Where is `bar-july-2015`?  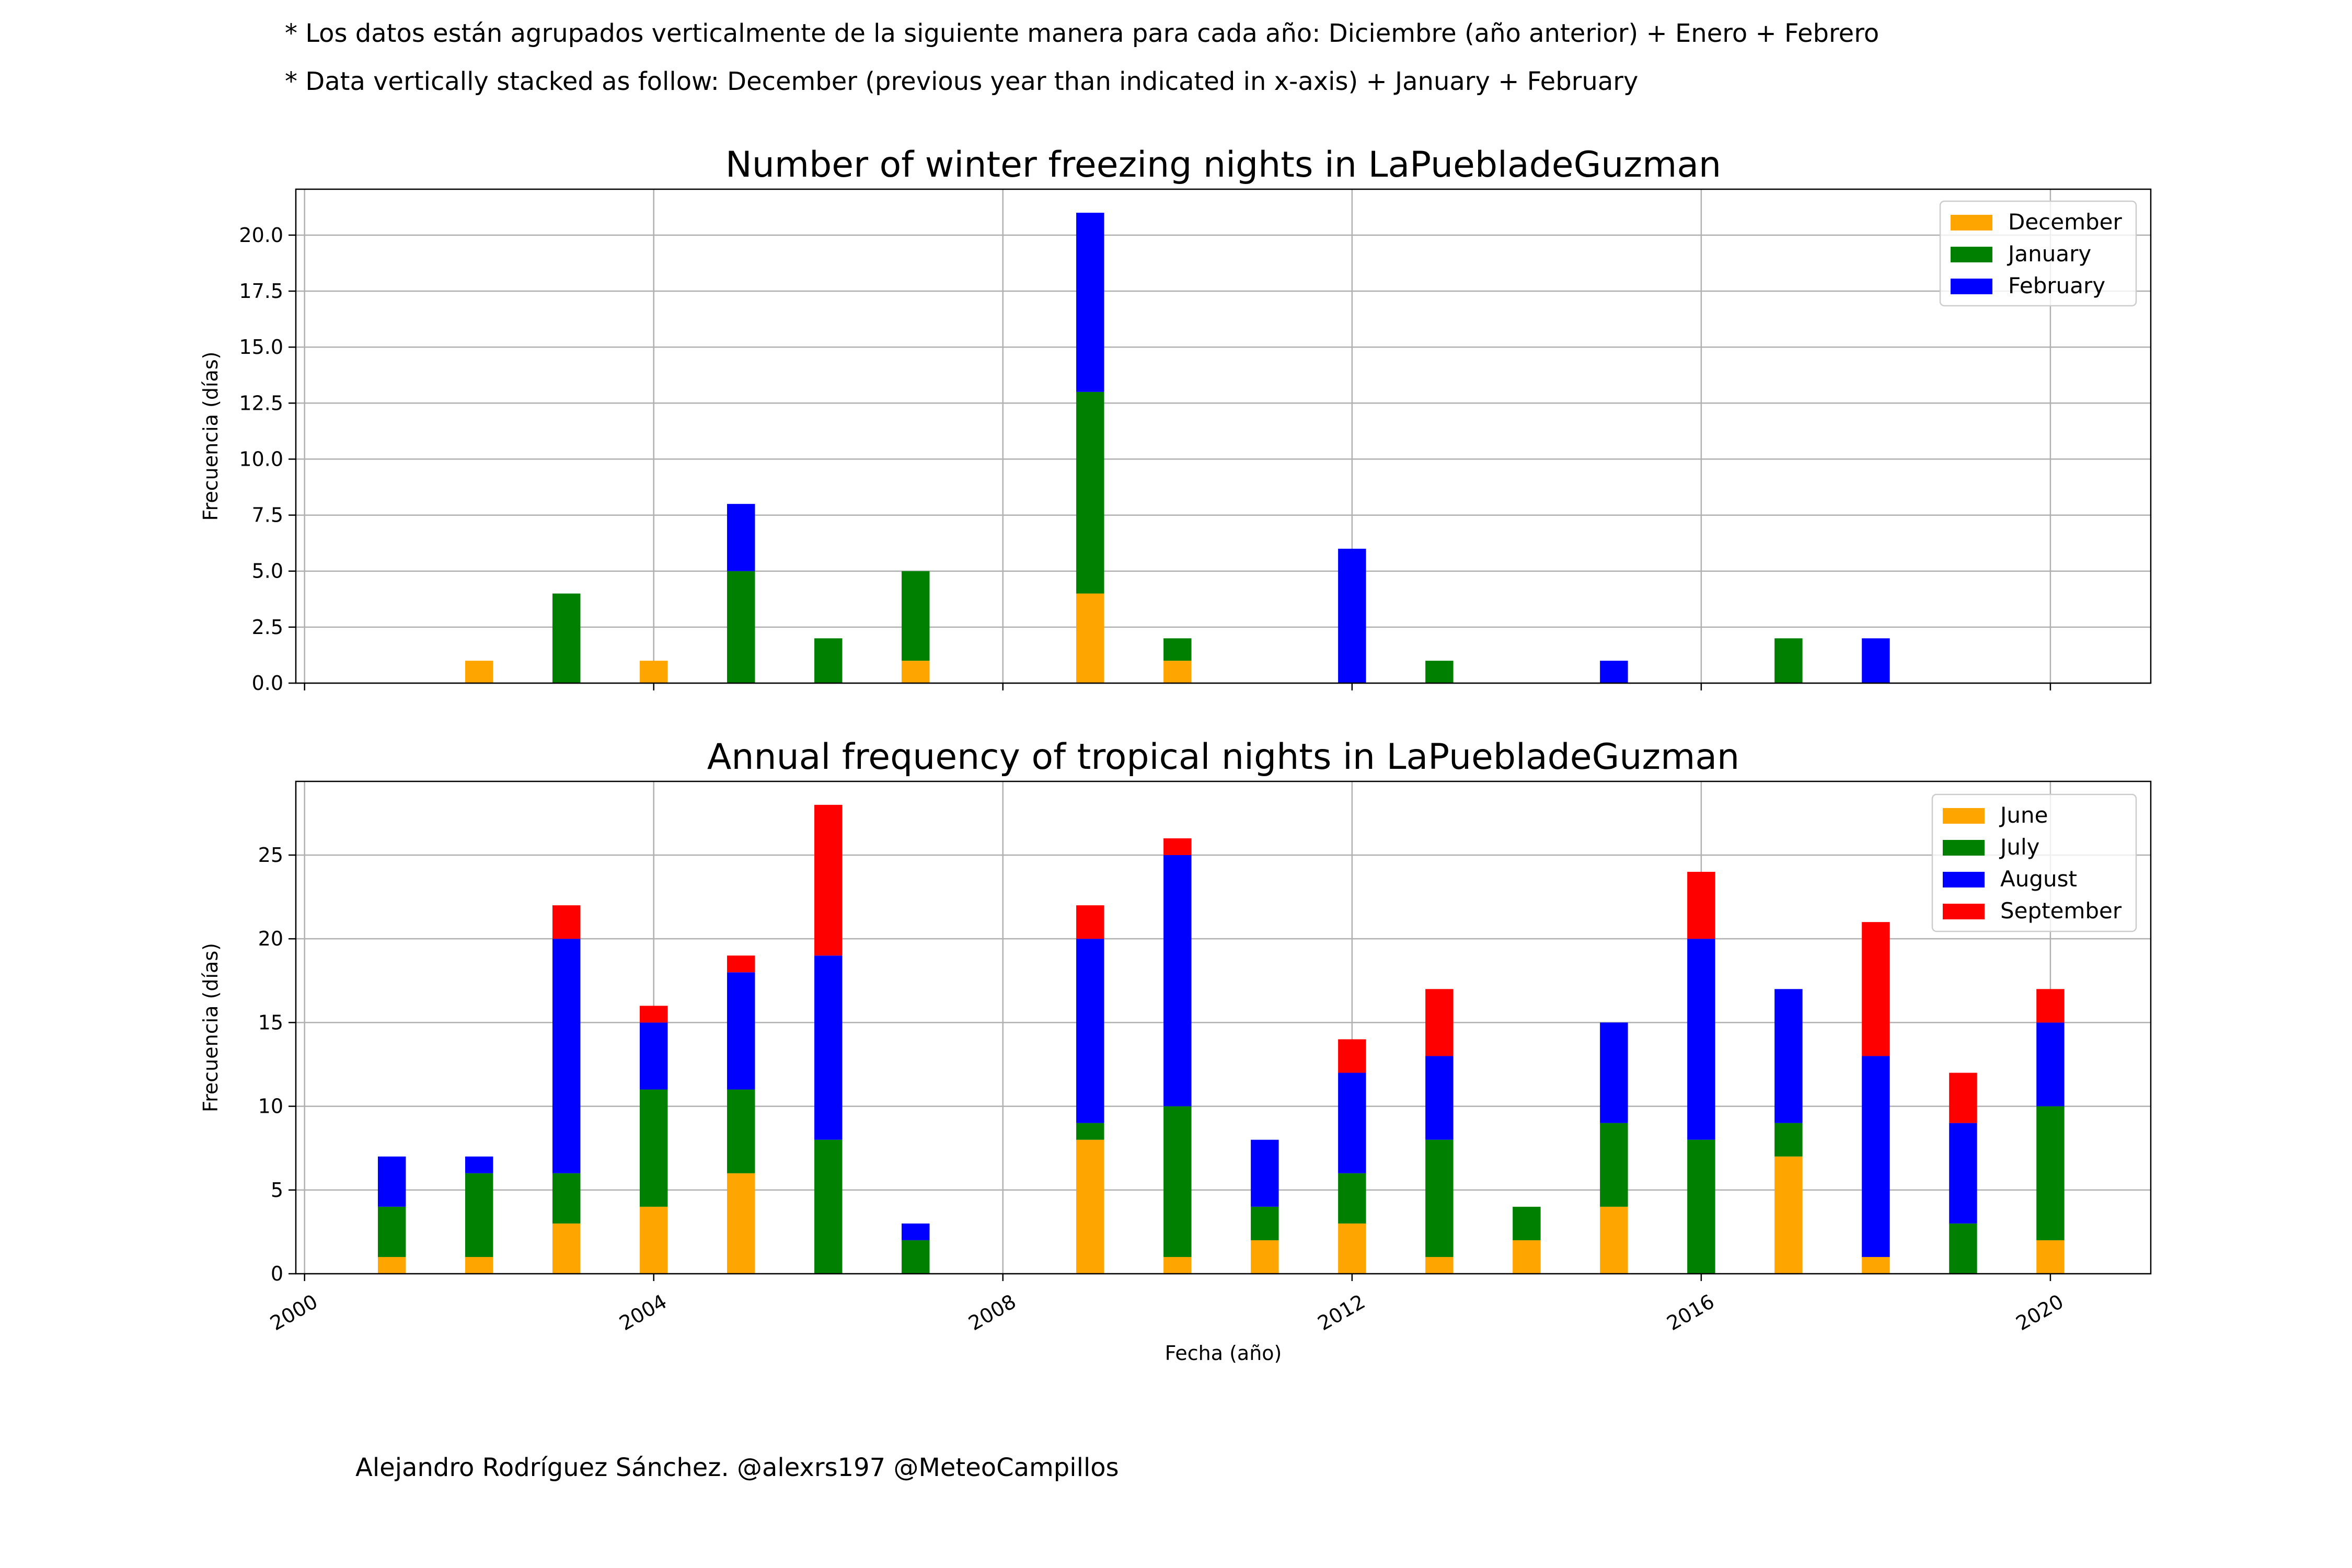 bar-july-2015 is located at coordinates (1614, 1165).